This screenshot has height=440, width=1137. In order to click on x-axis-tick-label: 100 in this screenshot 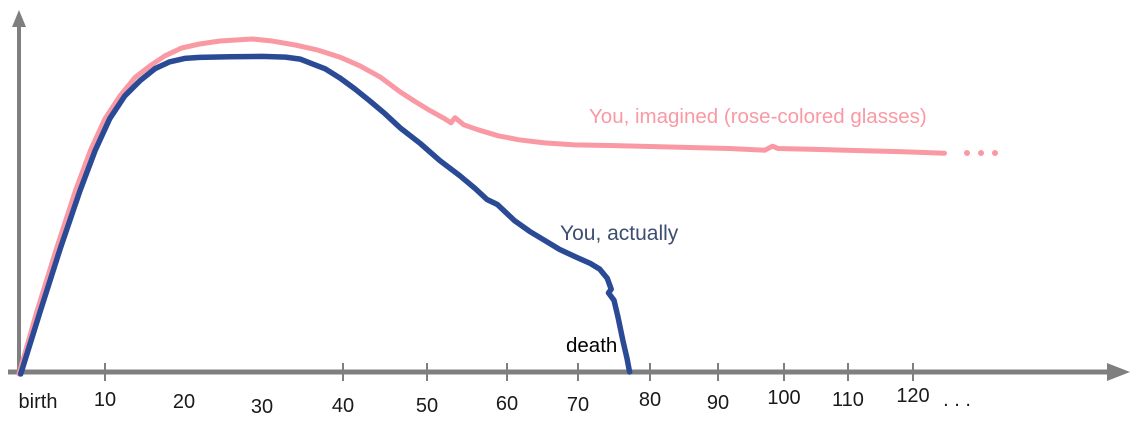, I will do `click(783, 398)`.